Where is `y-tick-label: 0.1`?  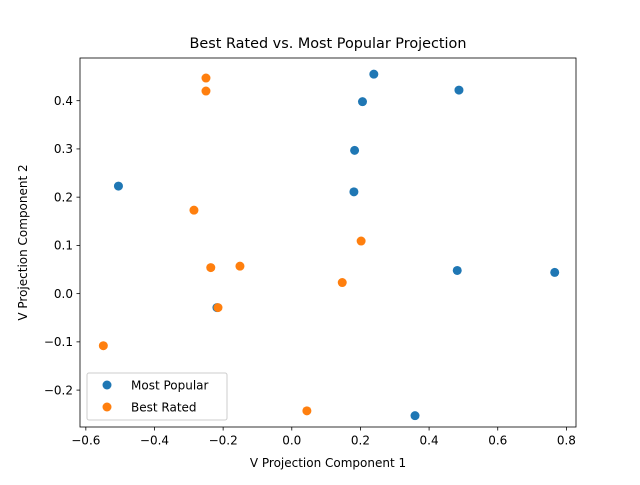
y-tick-label: 0.1 is located at coordinates (63, 246).